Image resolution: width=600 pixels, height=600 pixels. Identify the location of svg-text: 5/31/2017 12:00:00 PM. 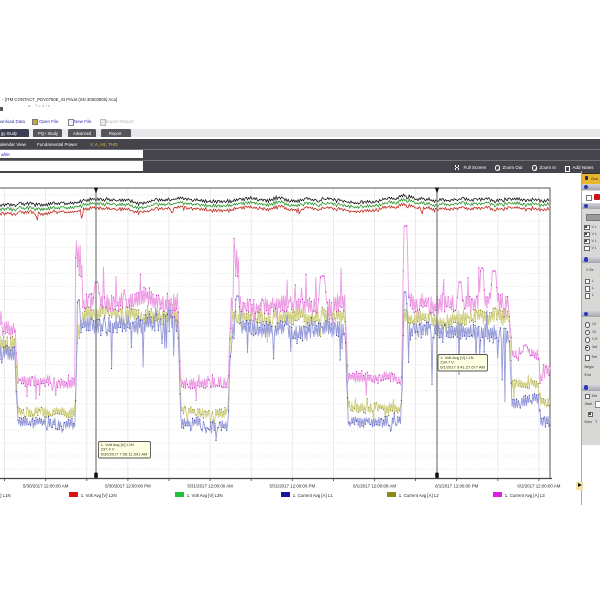
(292, 486).